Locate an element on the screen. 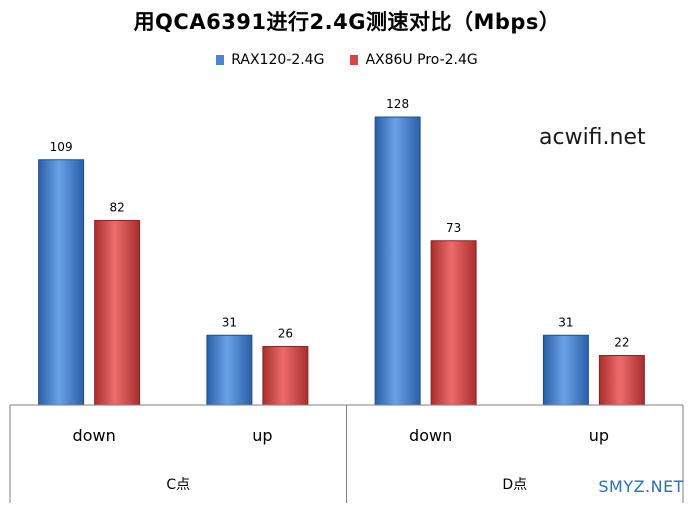 This screenshot has width=694, height=506. data-label-2-1: 82 is located at coordinates (116, 208).